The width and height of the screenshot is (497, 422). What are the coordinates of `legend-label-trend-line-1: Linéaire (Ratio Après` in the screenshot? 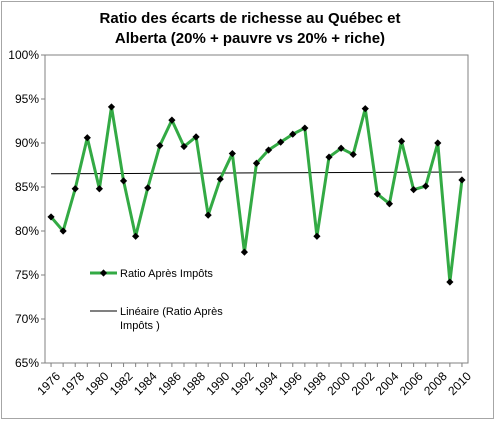 It's located at (171, 312).